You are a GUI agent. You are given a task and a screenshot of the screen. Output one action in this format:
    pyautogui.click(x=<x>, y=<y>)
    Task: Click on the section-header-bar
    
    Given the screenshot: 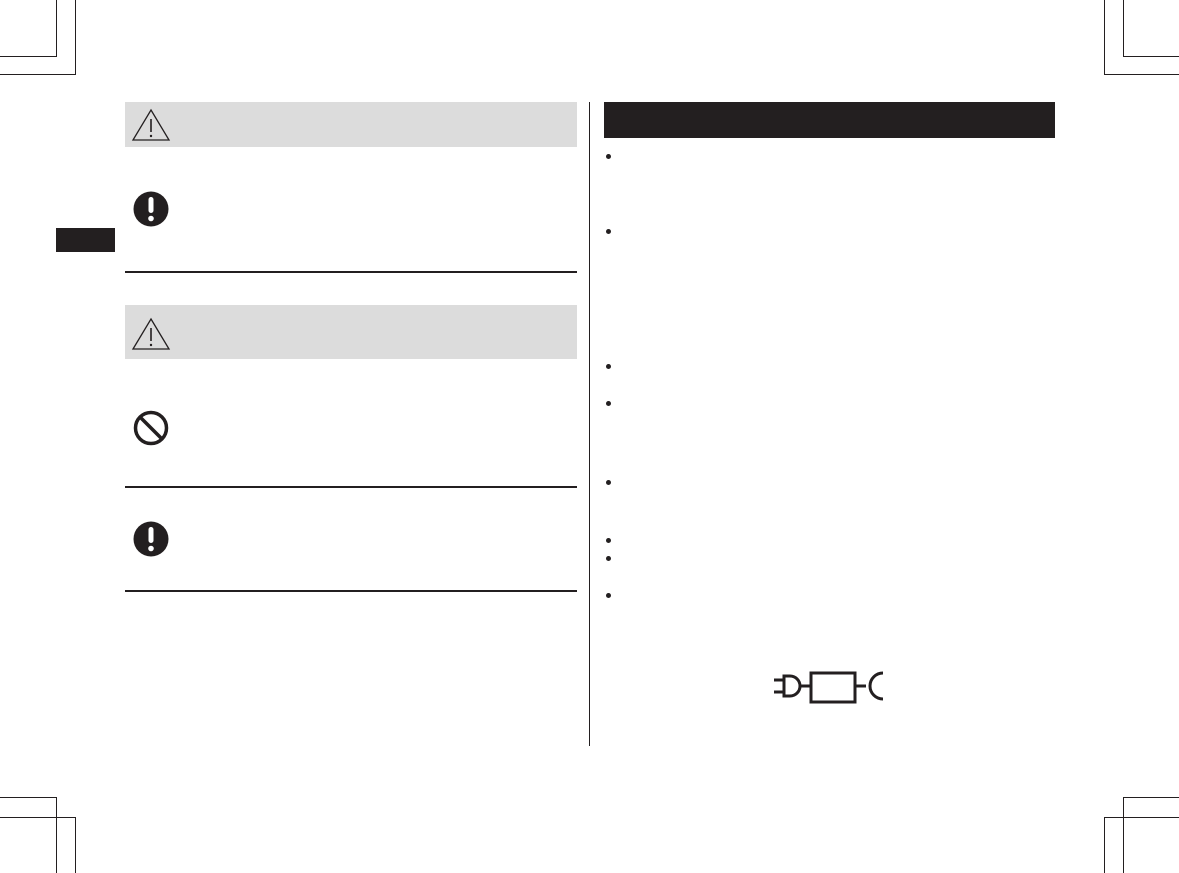 What is the action you would take?
    pyautogui.click(x=829, y=120)
    